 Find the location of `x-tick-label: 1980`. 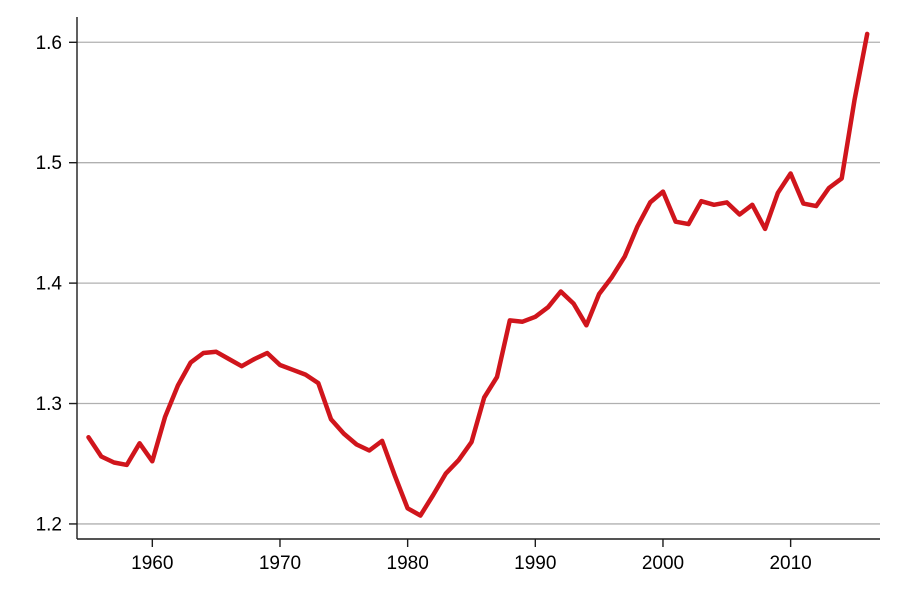

x-tick-label: 1980 is located at coordinates (408, 563).